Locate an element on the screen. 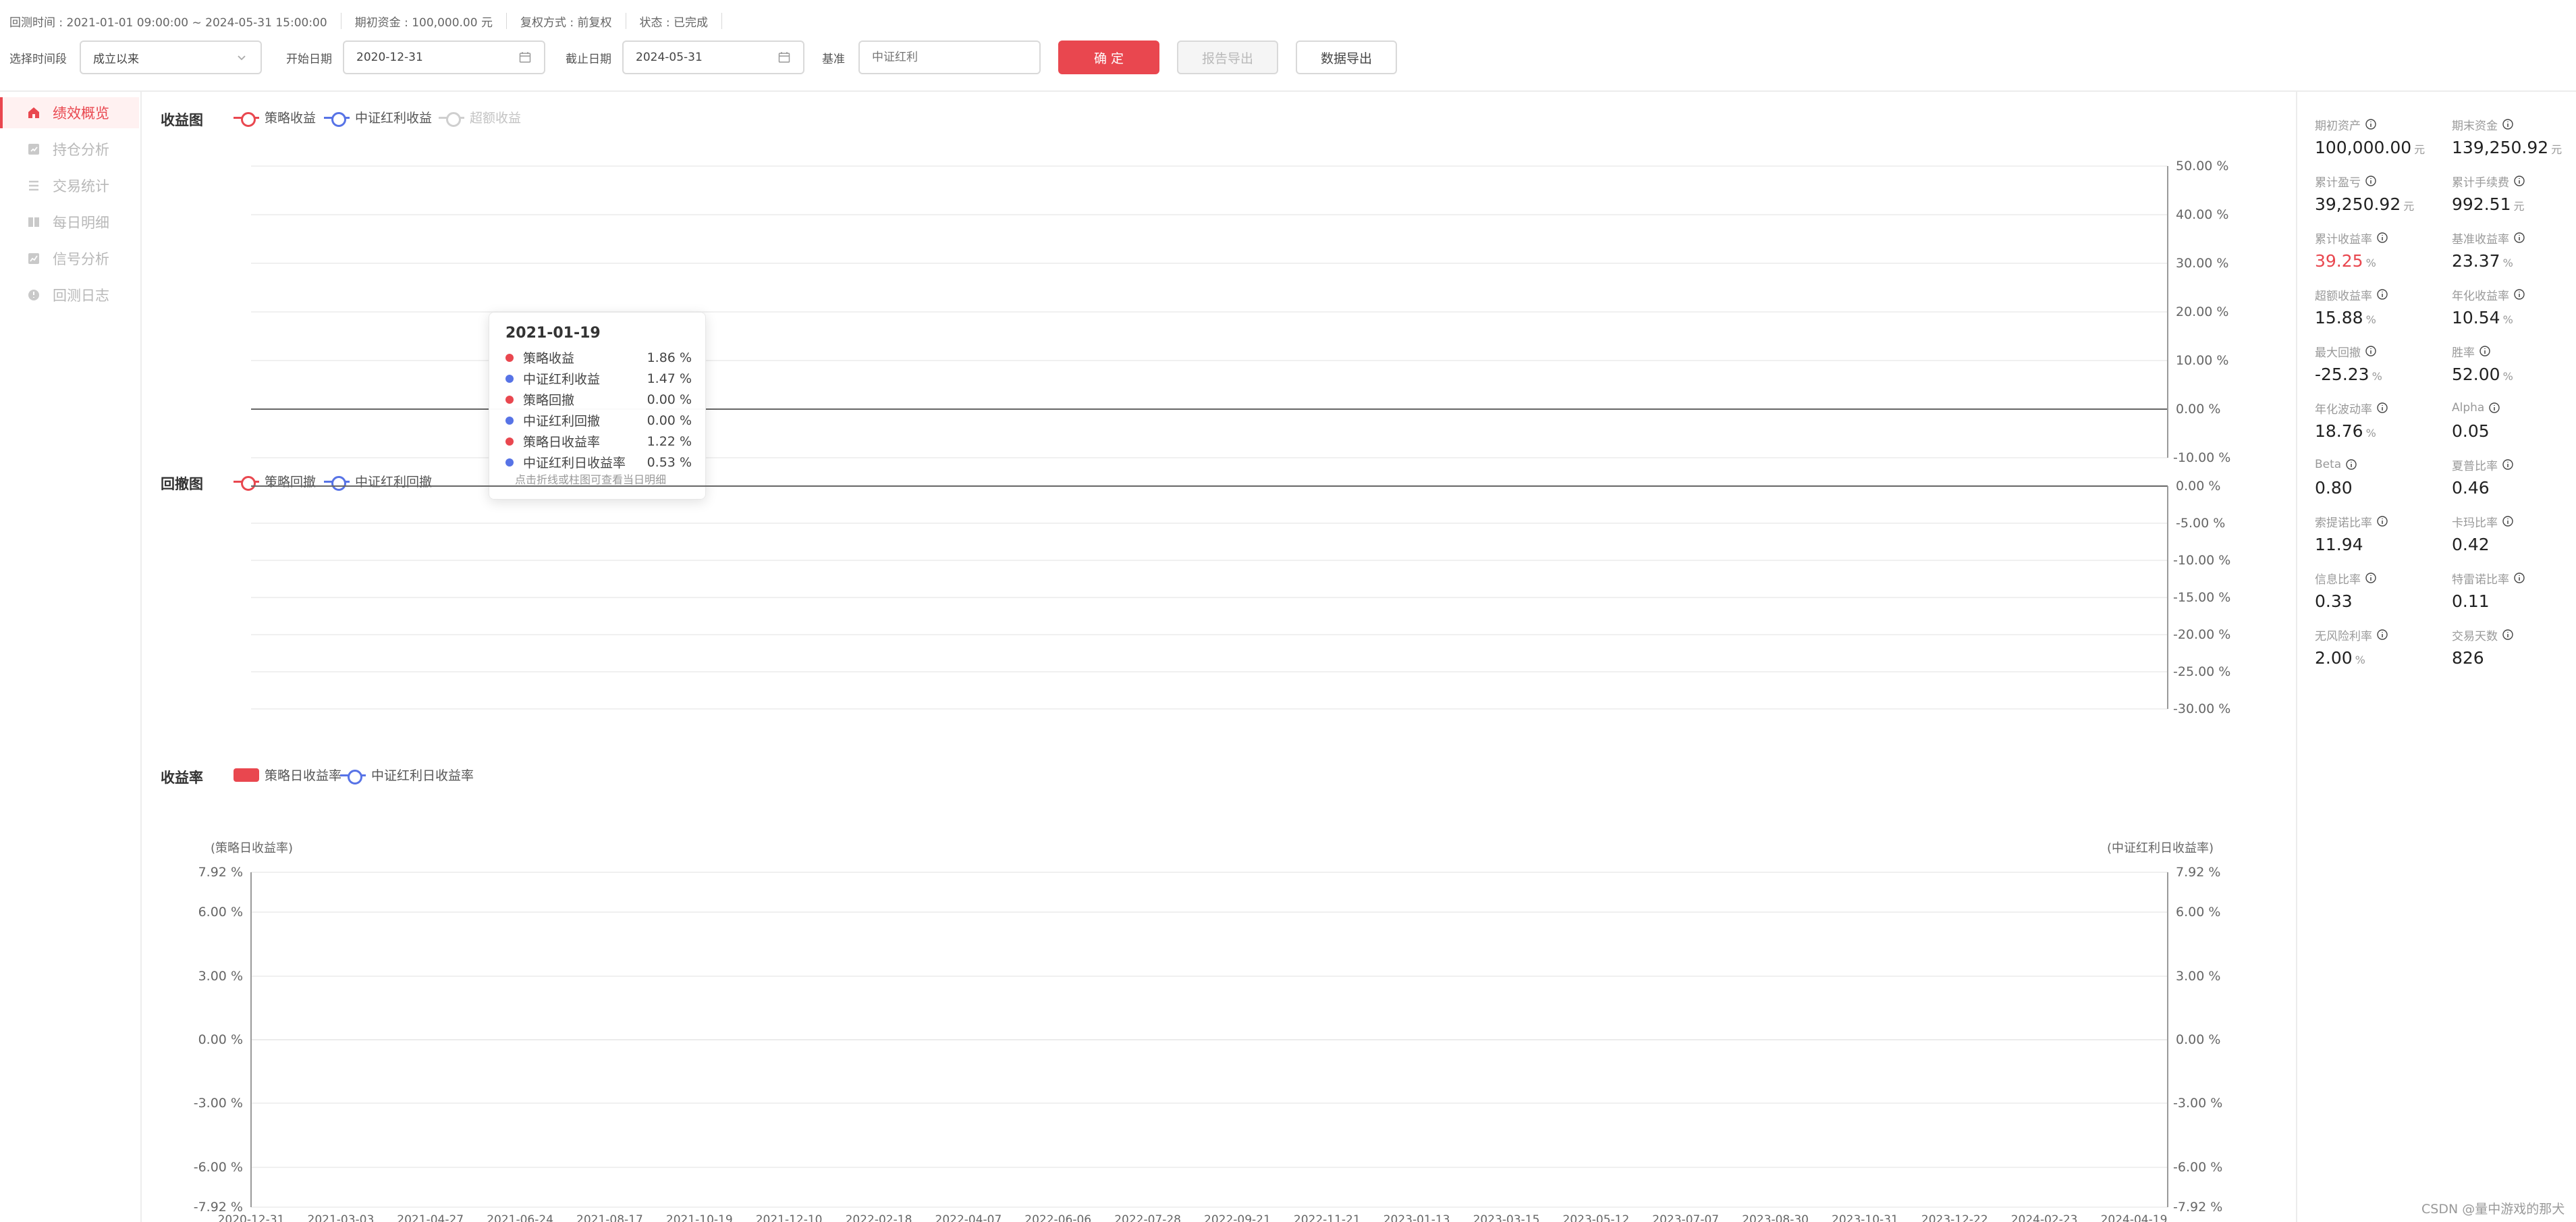  sidebar-item-backtest-log: 回测日志 is located at coordinates (69, 295).